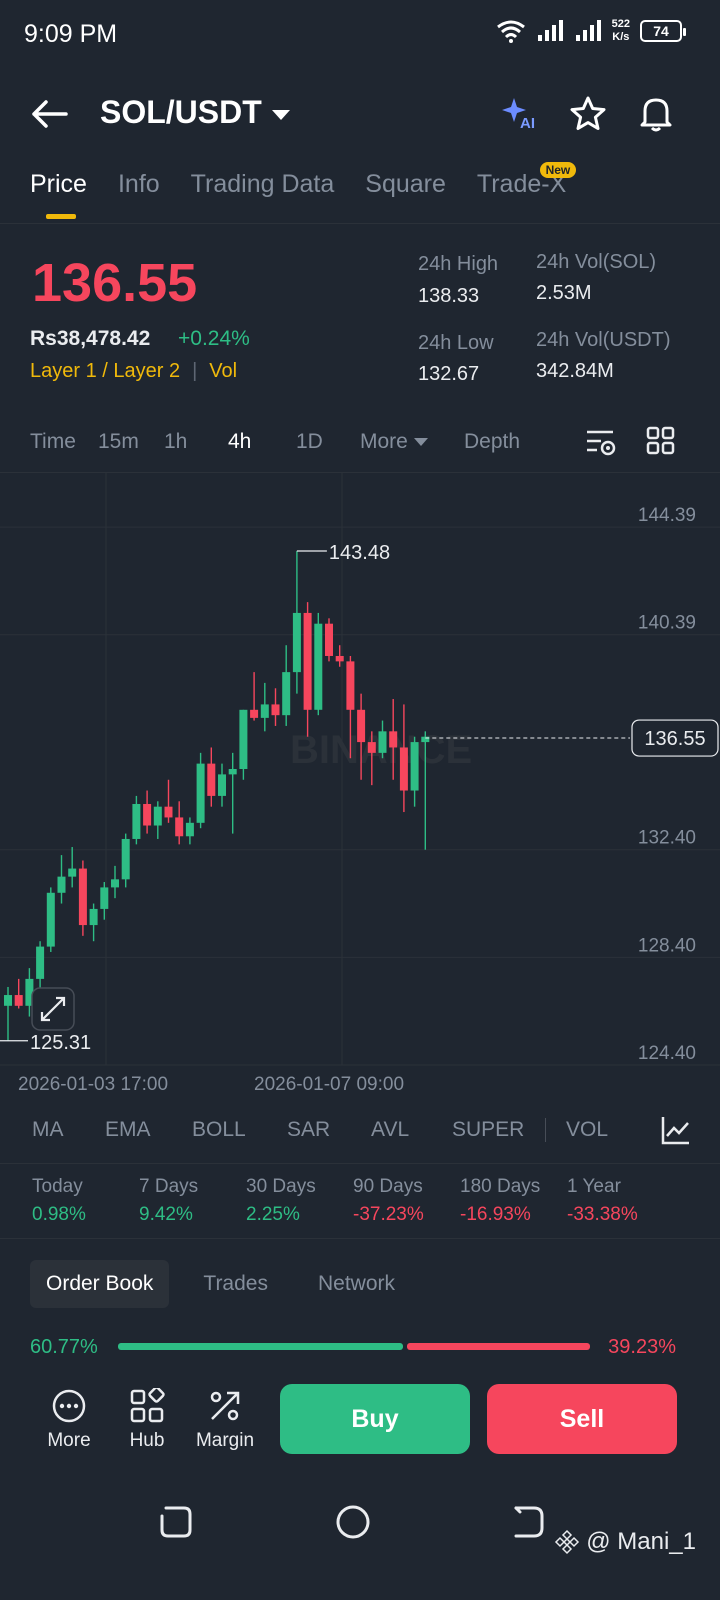 This screenshot has width=720, height=1600. What do you see at coordinates (69, 1440) in the screenshot?
I see `more-label: More` at bounding box center [69, 1440].